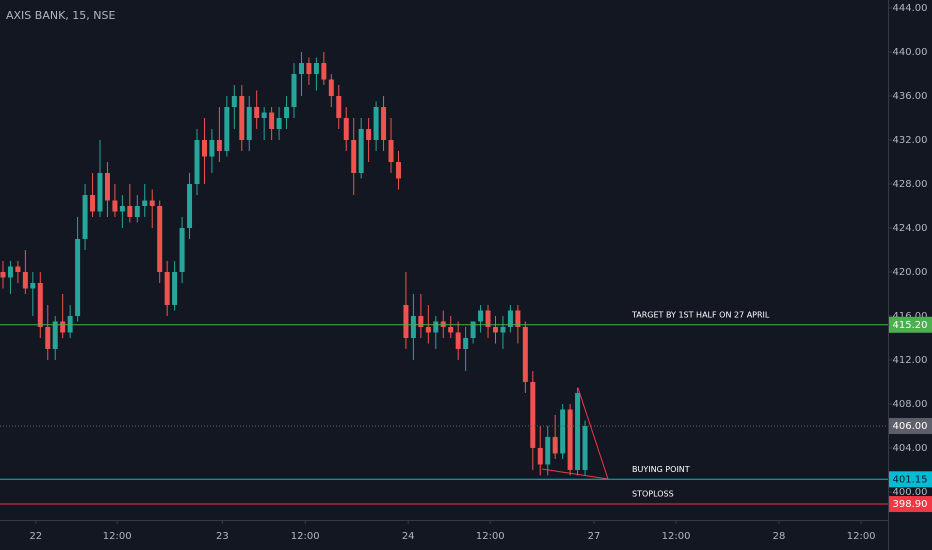 The image size is (932, 550). I want to click on x-tick-label: 22, so click(35, 536).